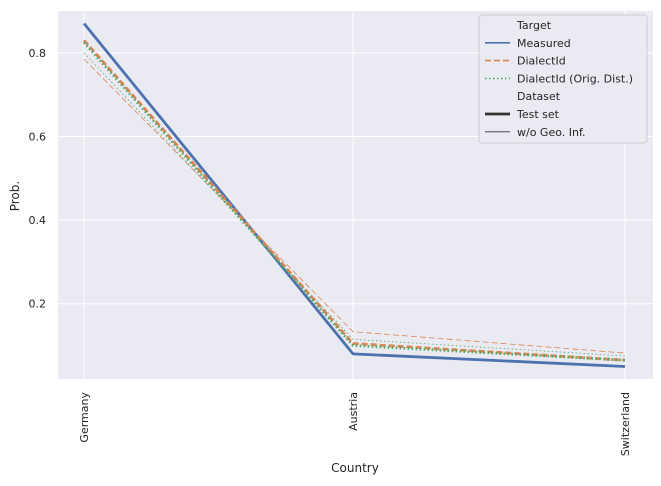 The height and width of the screenshot is (486, 661). Describe the element at coordinates (38, 220) in the screenshot. I see `y-tick-label: 0.4` at that location.